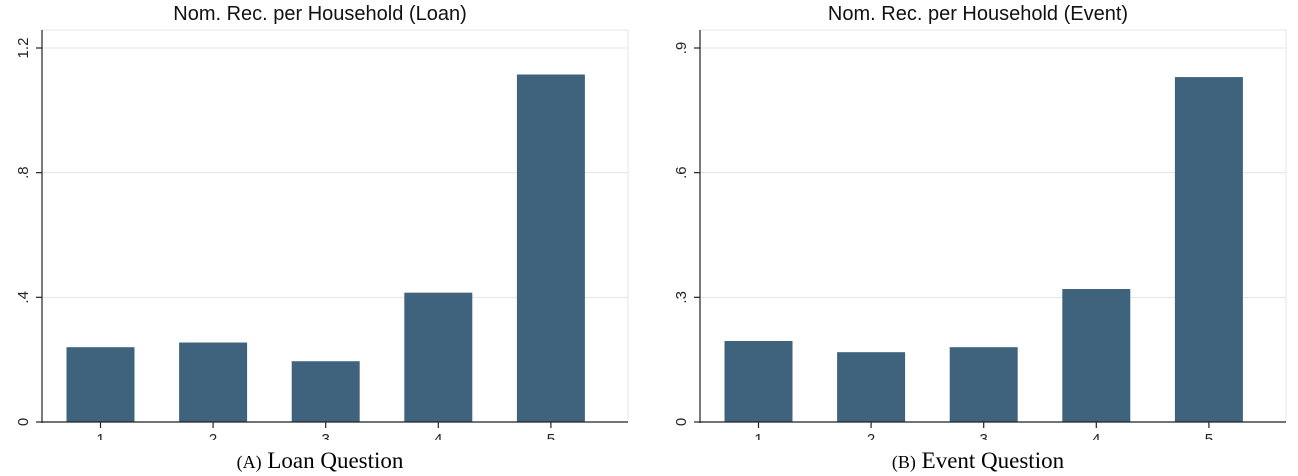 The height and width of the screenshot is (476, 1298). I want to click on y-tick-label: 1.2, so click(23, 48).